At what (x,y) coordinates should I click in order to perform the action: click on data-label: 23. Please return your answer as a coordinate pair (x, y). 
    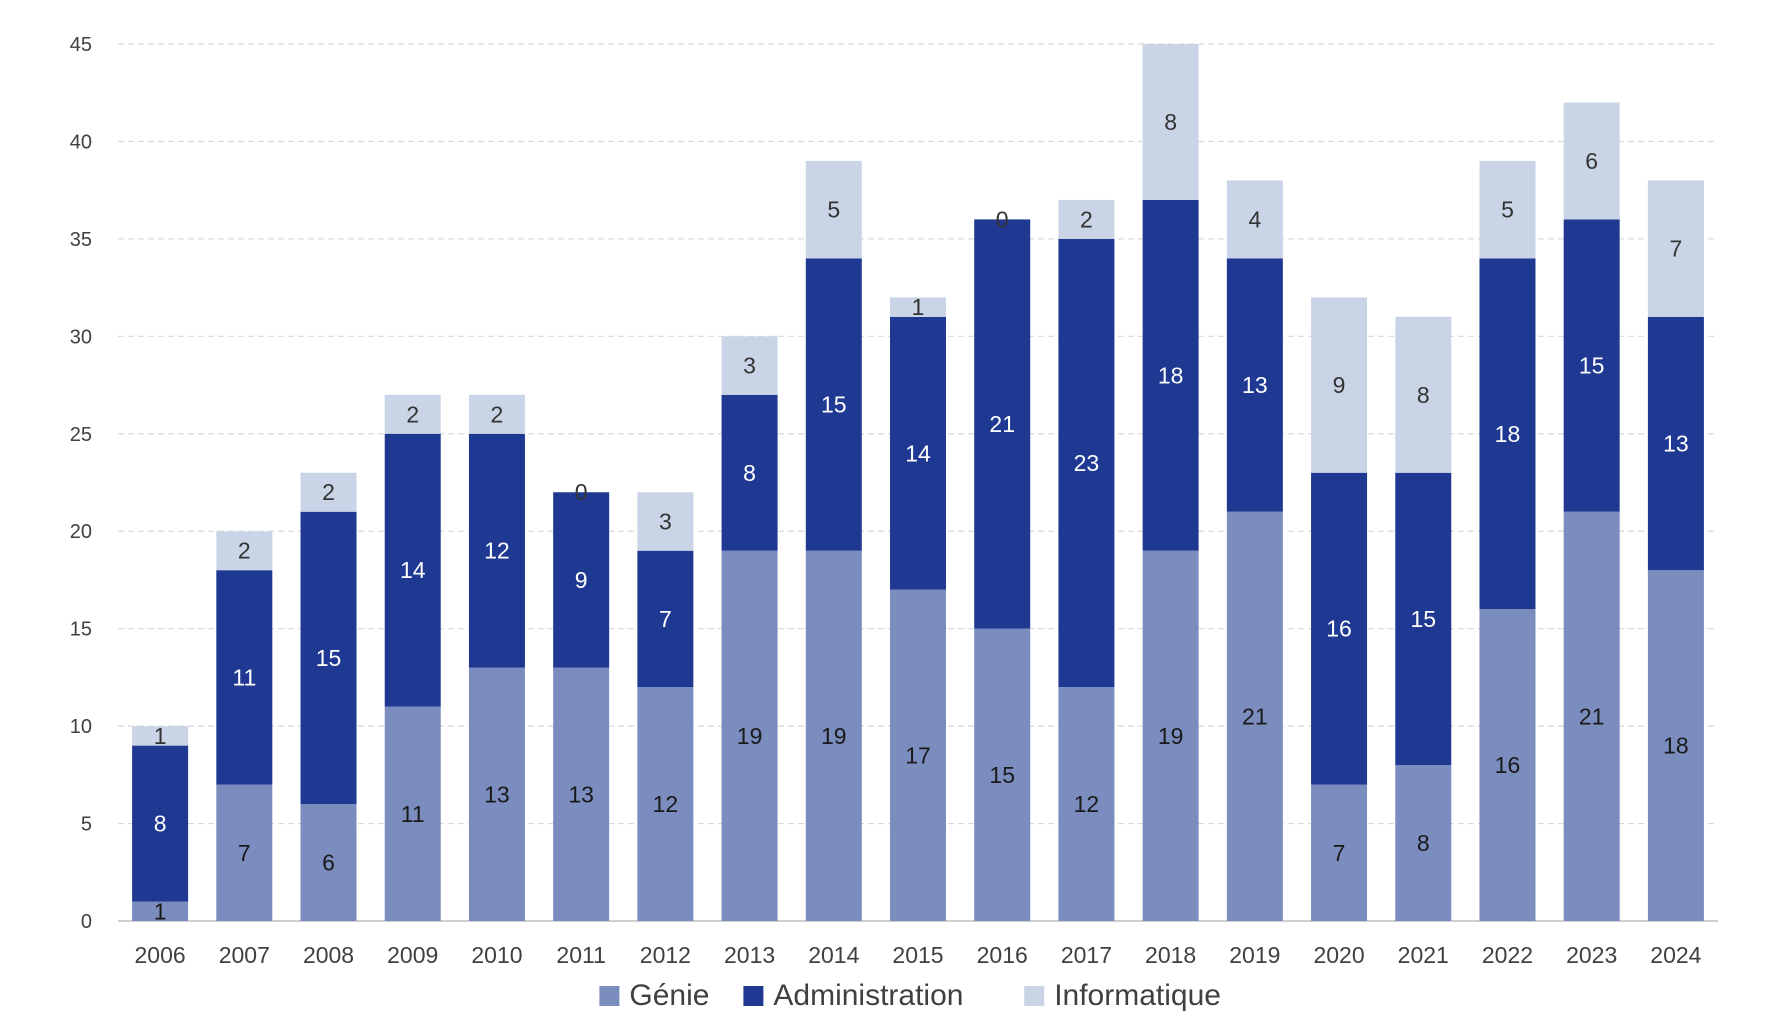
    Looking at the image, I should click on (1087, 463).